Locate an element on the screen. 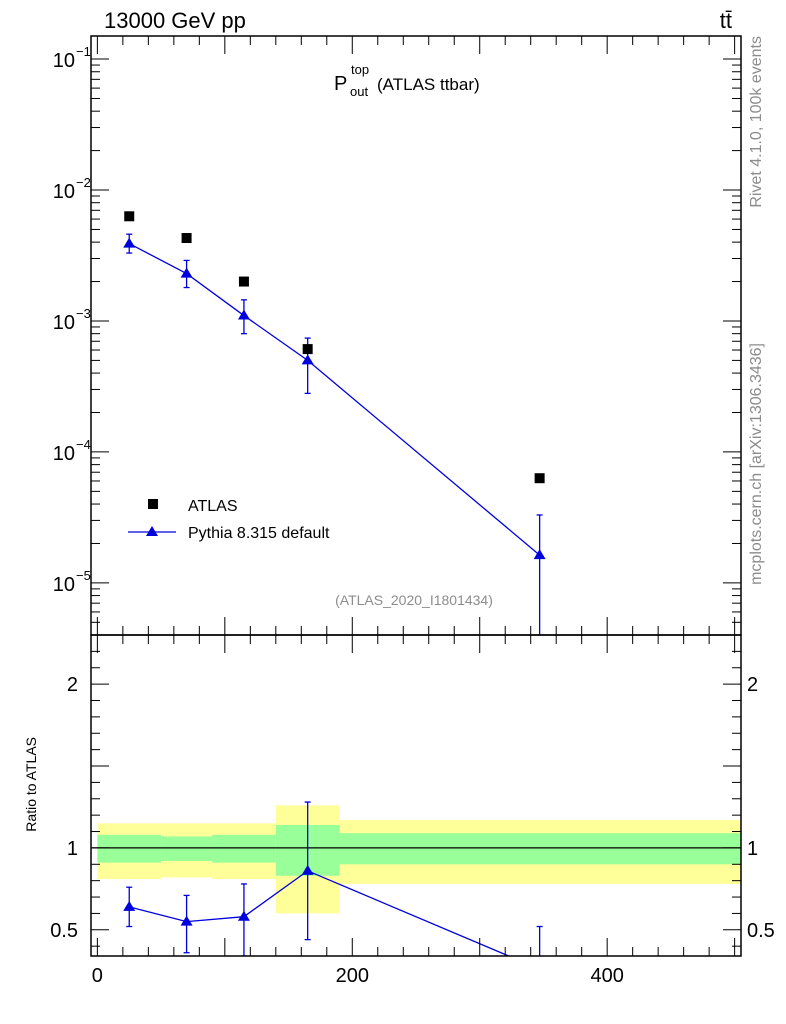 This screenshot has width=786, height=1024. ratio-y-tick-label-left: 0.5 is located at coordinates (64, 931).